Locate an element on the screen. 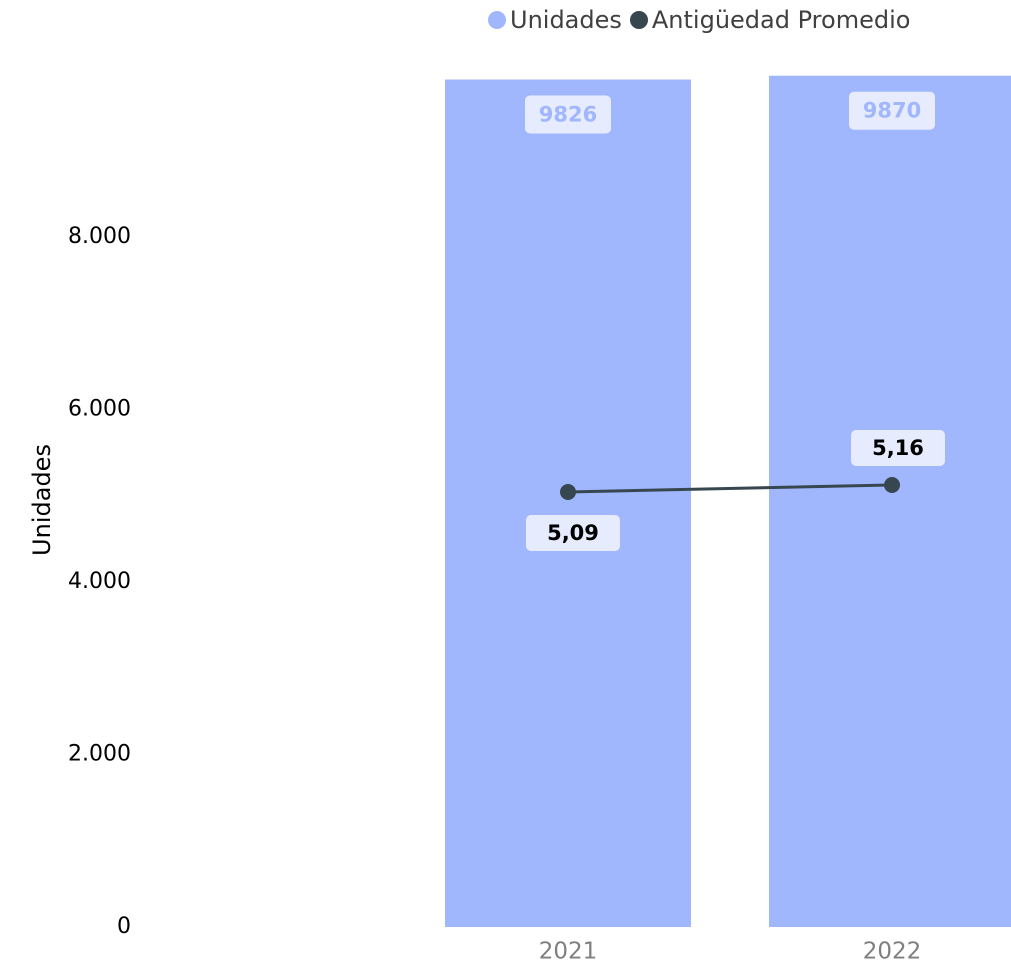  line-data-label: 5,16 is located at coordinates (898, 448).